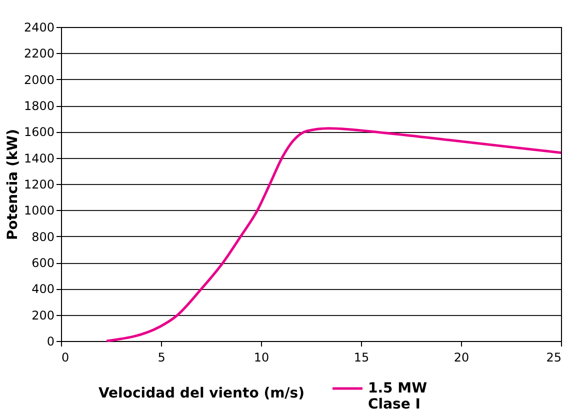 The width and height of the screenshot is (579, 410). What do you see at coordinates (39, 106) in the screenshot?
I see `y-tick-label: 1800` at bounding box center [39, 106].